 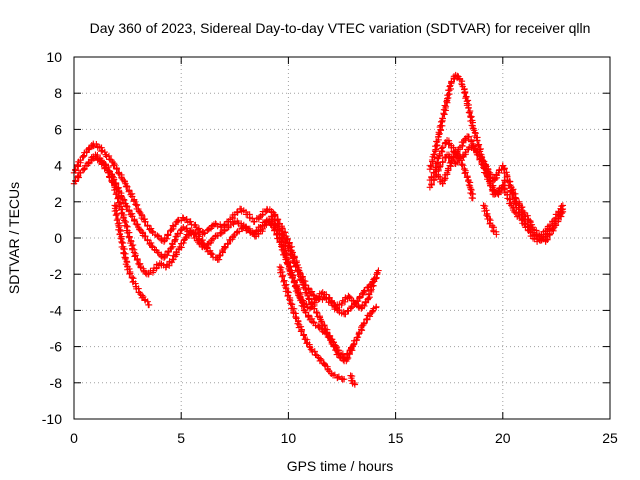 What do you see at coordinates (58, 202) in the screenshot?
I see `y-tick-label: 2` at bounding box center [58, 202].